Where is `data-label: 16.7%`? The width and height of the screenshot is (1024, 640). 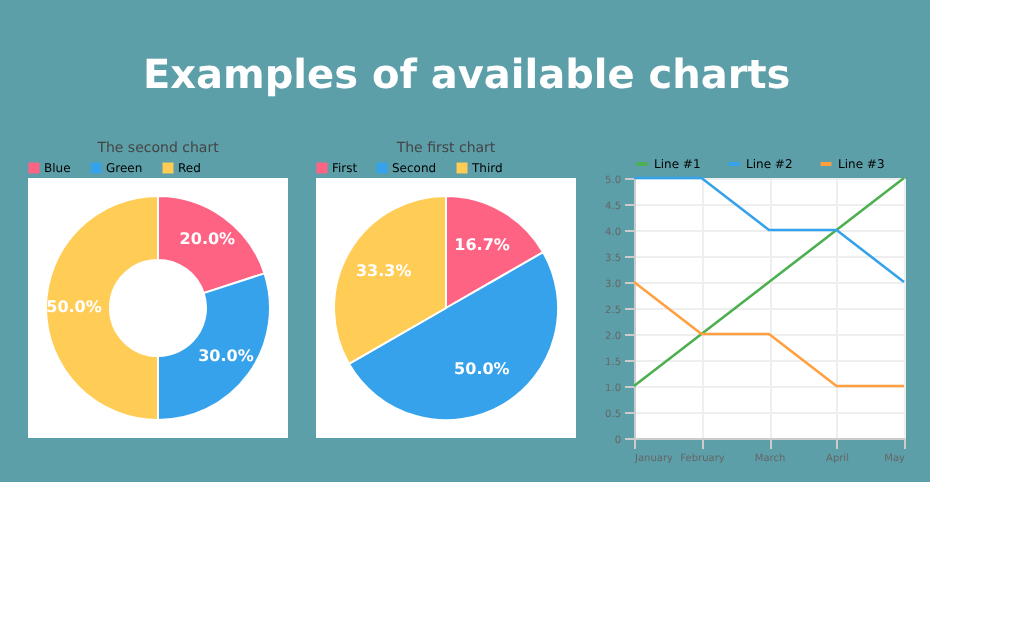
data-label: 16.7% is located at coordinates (482, 244).